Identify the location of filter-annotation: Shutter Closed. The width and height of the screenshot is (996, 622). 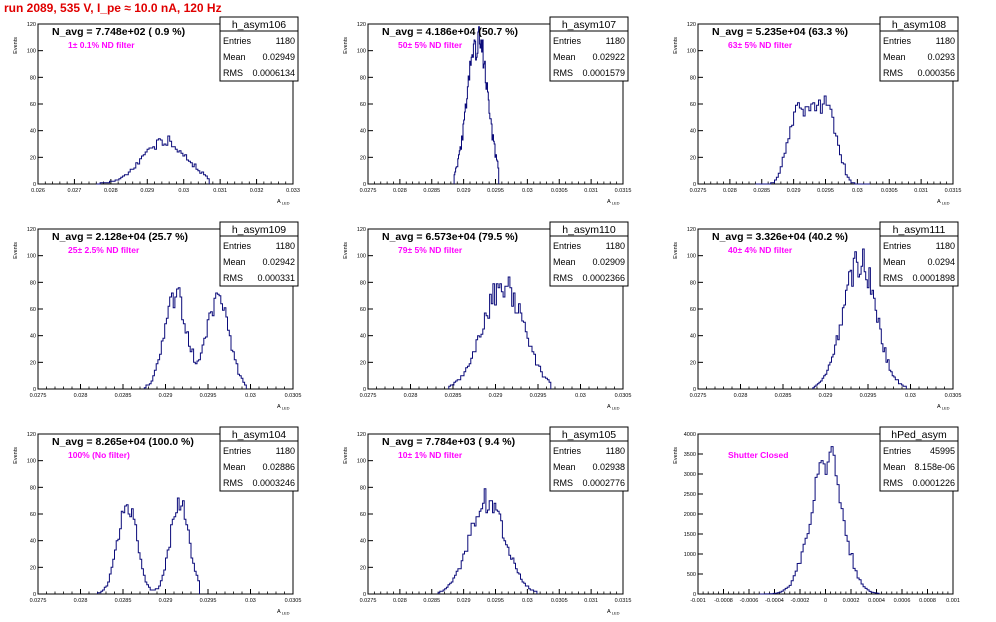
(758, 455).